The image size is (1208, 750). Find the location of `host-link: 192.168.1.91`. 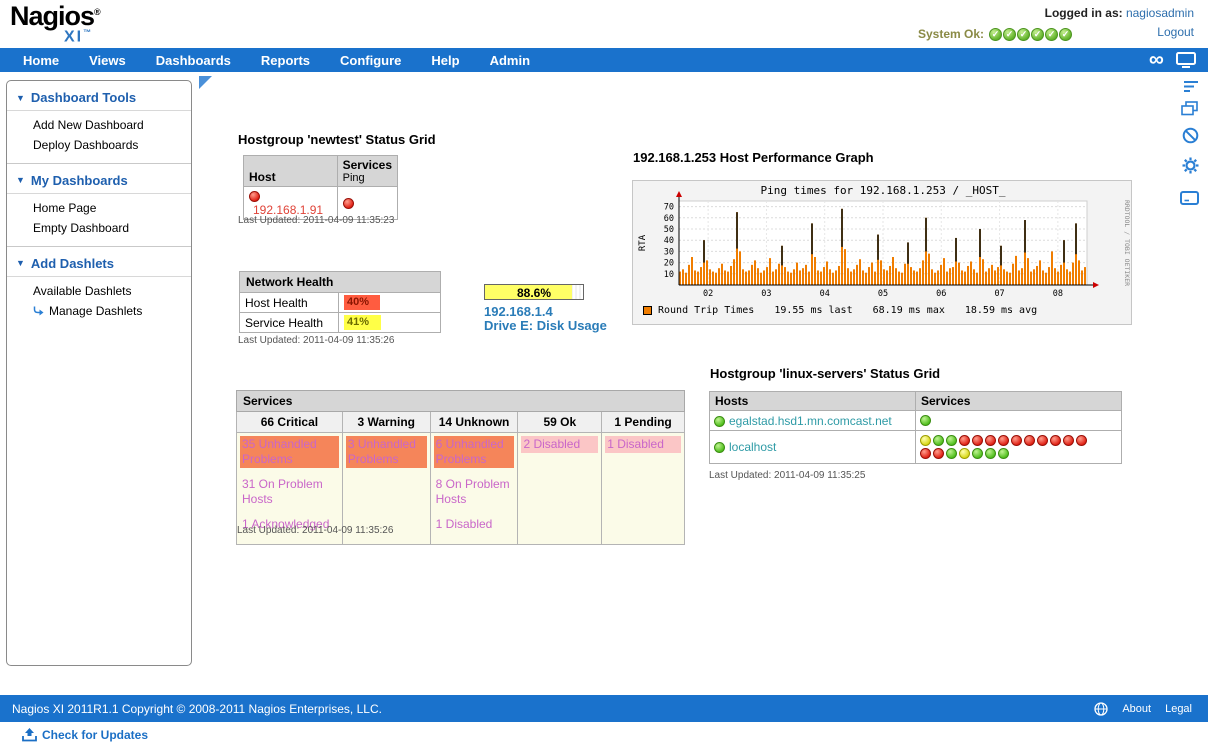

host-link: 192.168.1.91 is located at coordinates (288, 210).